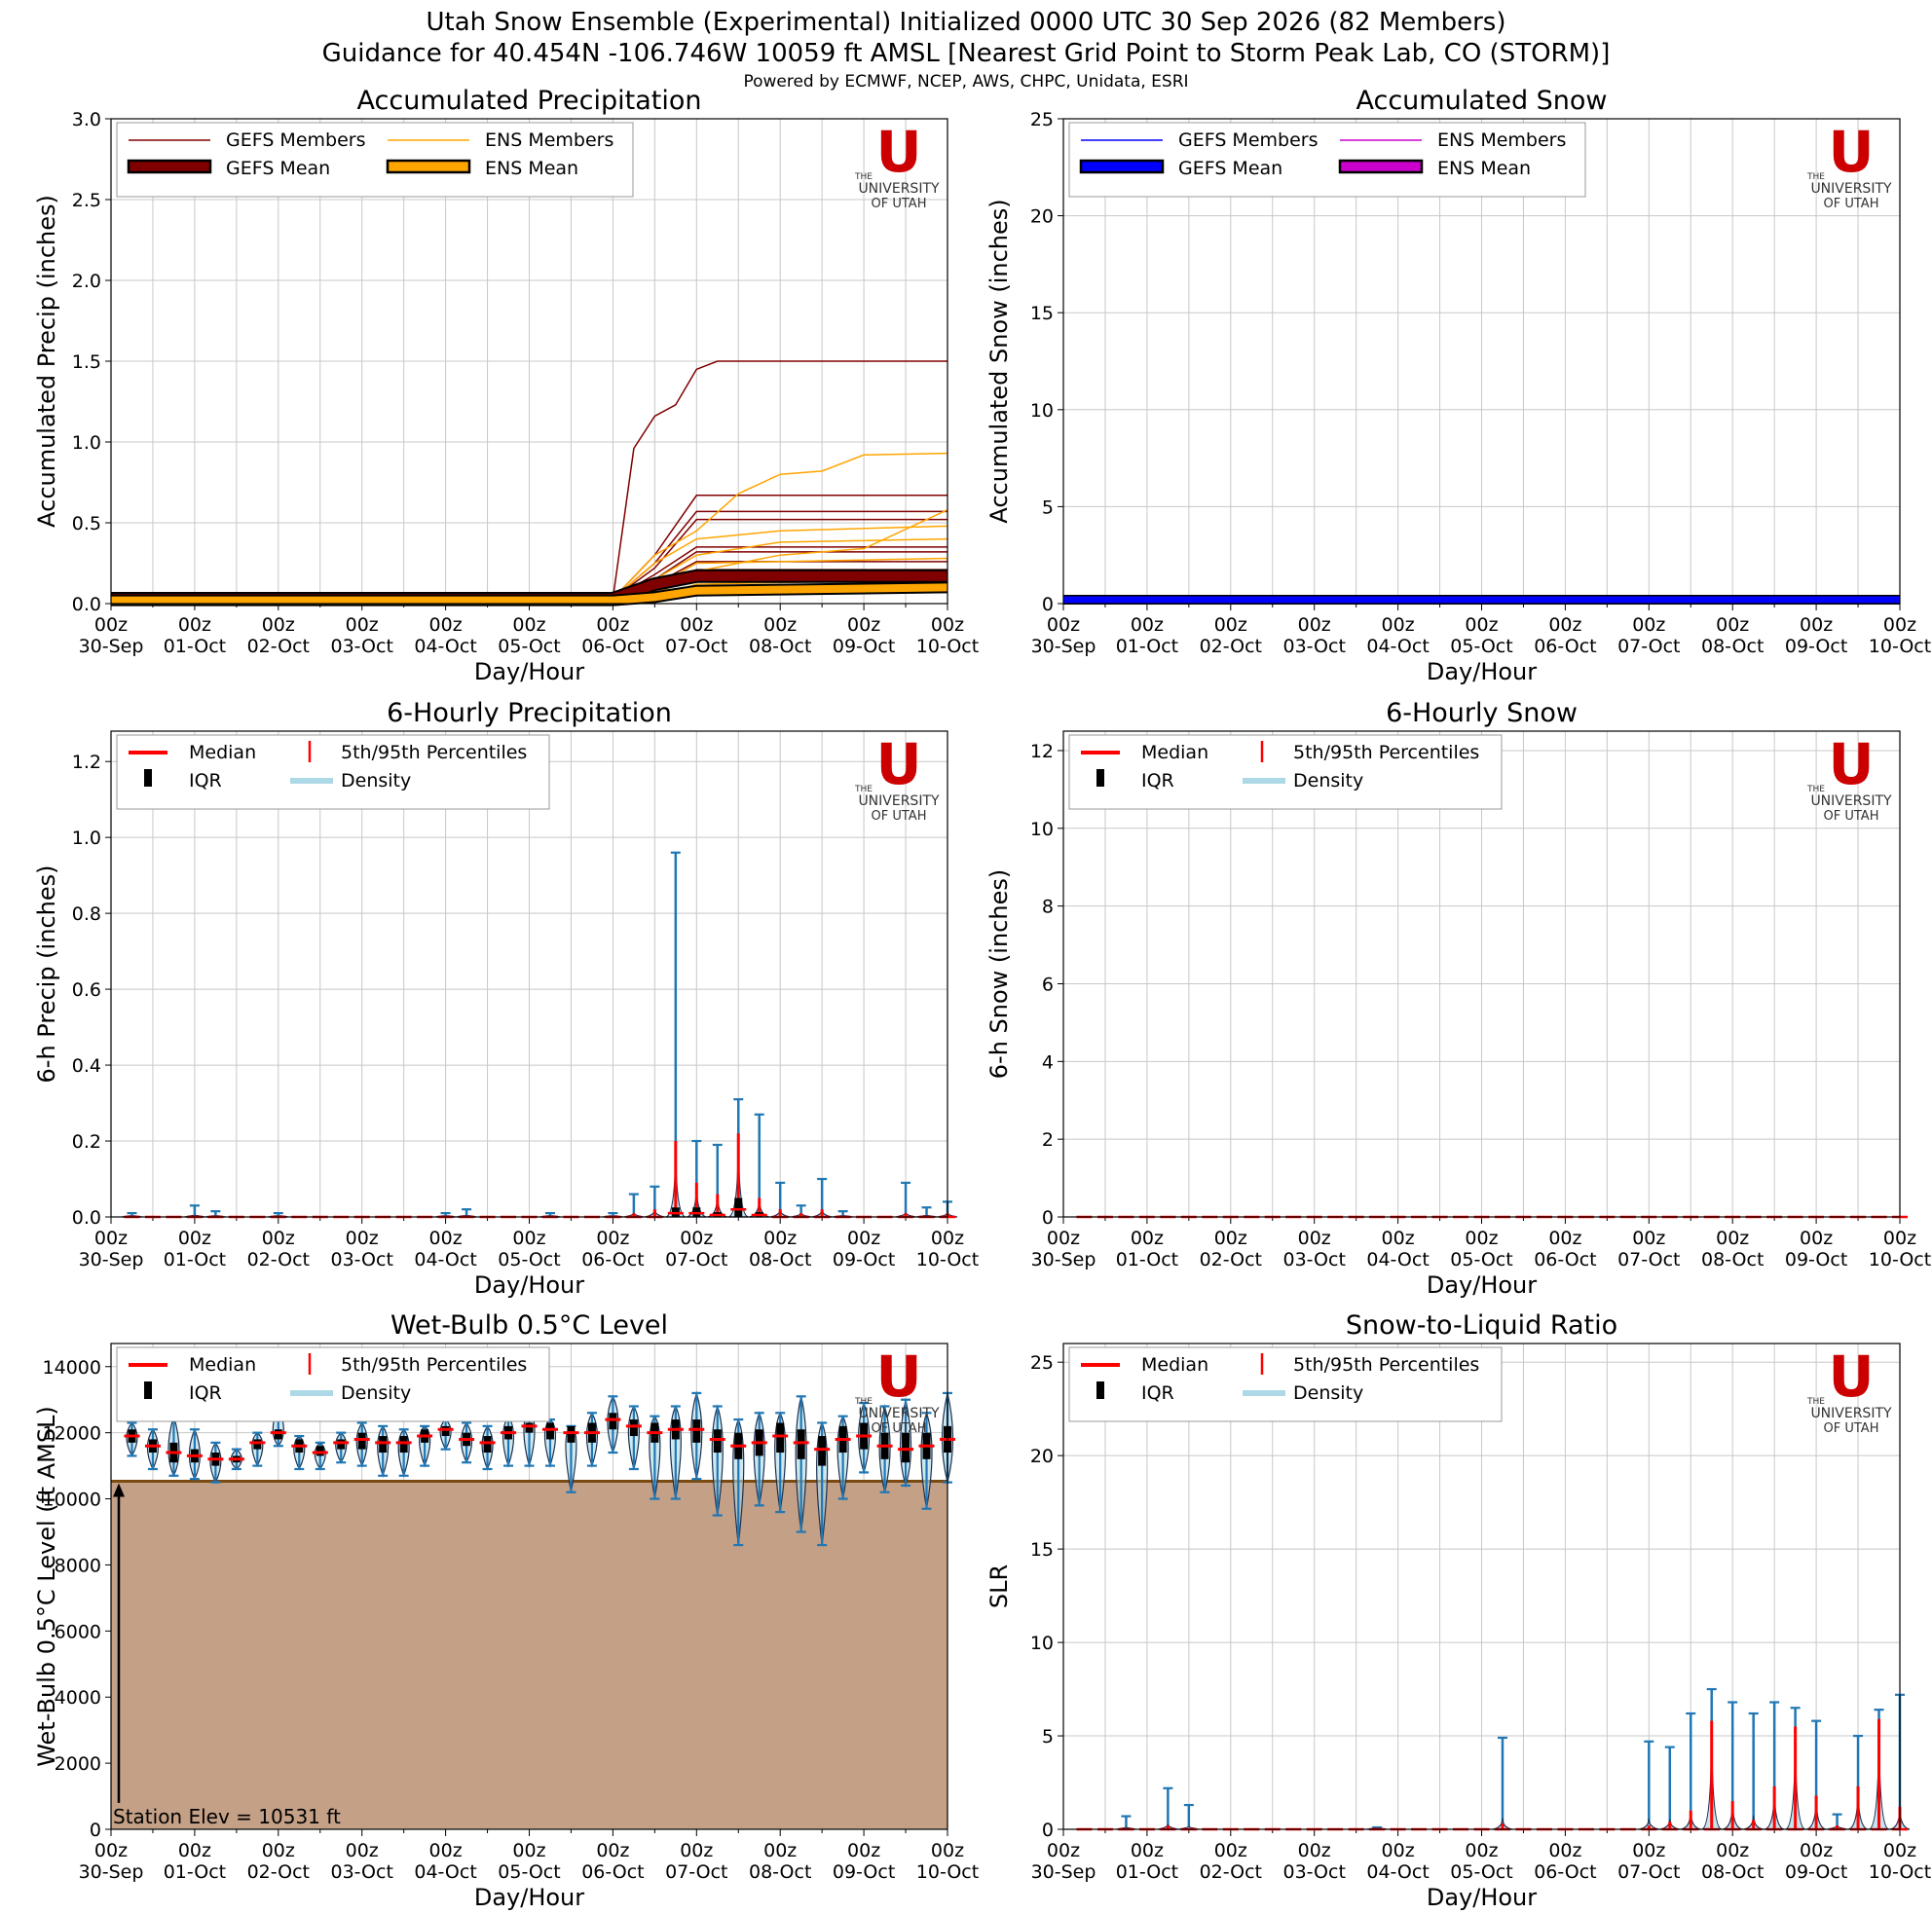 The height and width of the screenshot is (1914, 1932). Describe the element at coordinates (1042, 313) in the screenshot. I see `y-tick-label: 15` at that location.